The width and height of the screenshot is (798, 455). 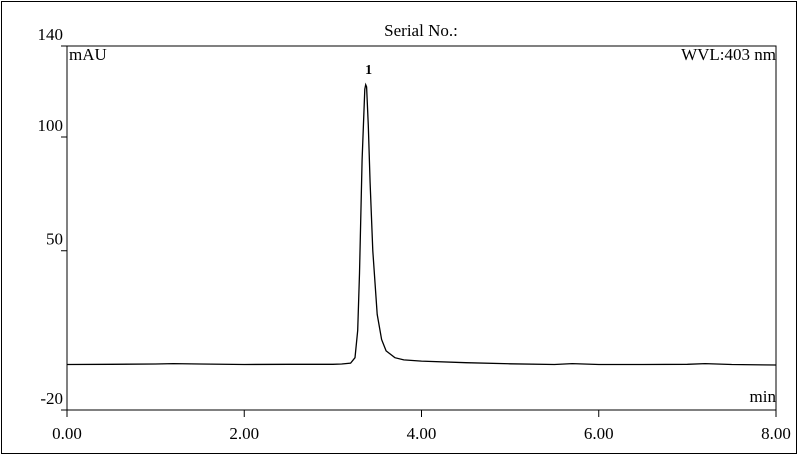 I want to click on x-tick-label: 6.00, so click(x=599, y=433).